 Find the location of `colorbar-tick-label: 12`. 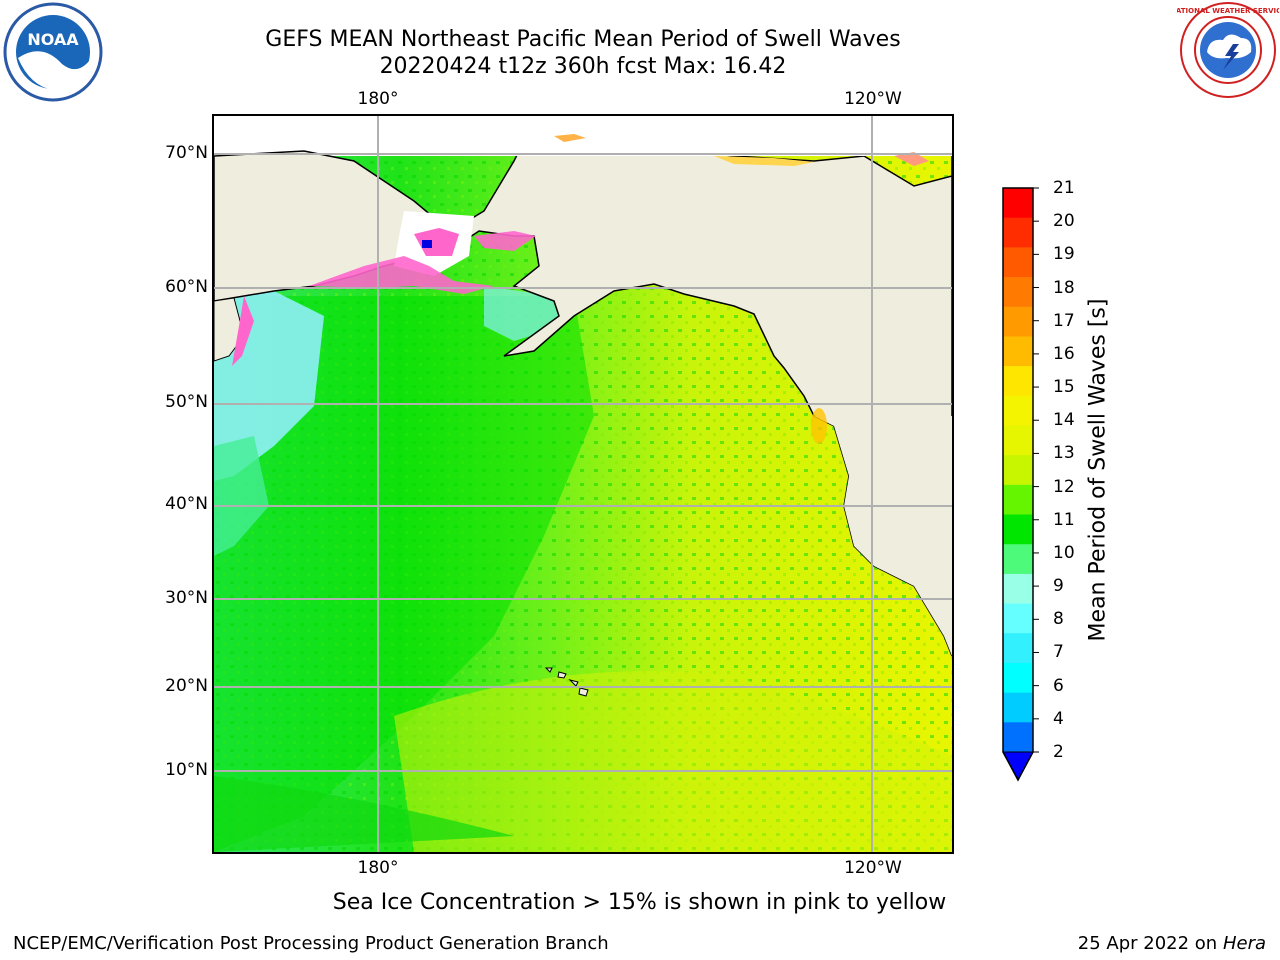

colorbar-tick-label: 12 is located at coordinates (1064, 486).